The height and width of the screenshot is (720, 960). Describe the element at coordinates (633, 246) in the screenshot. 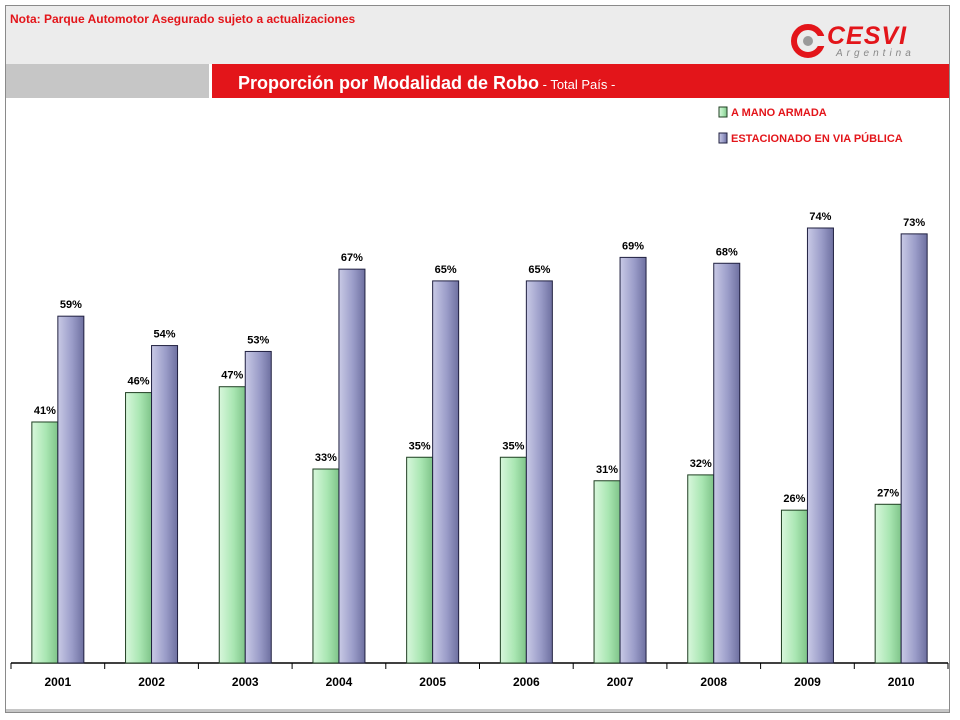

I see `data-label: 69%` at that location.